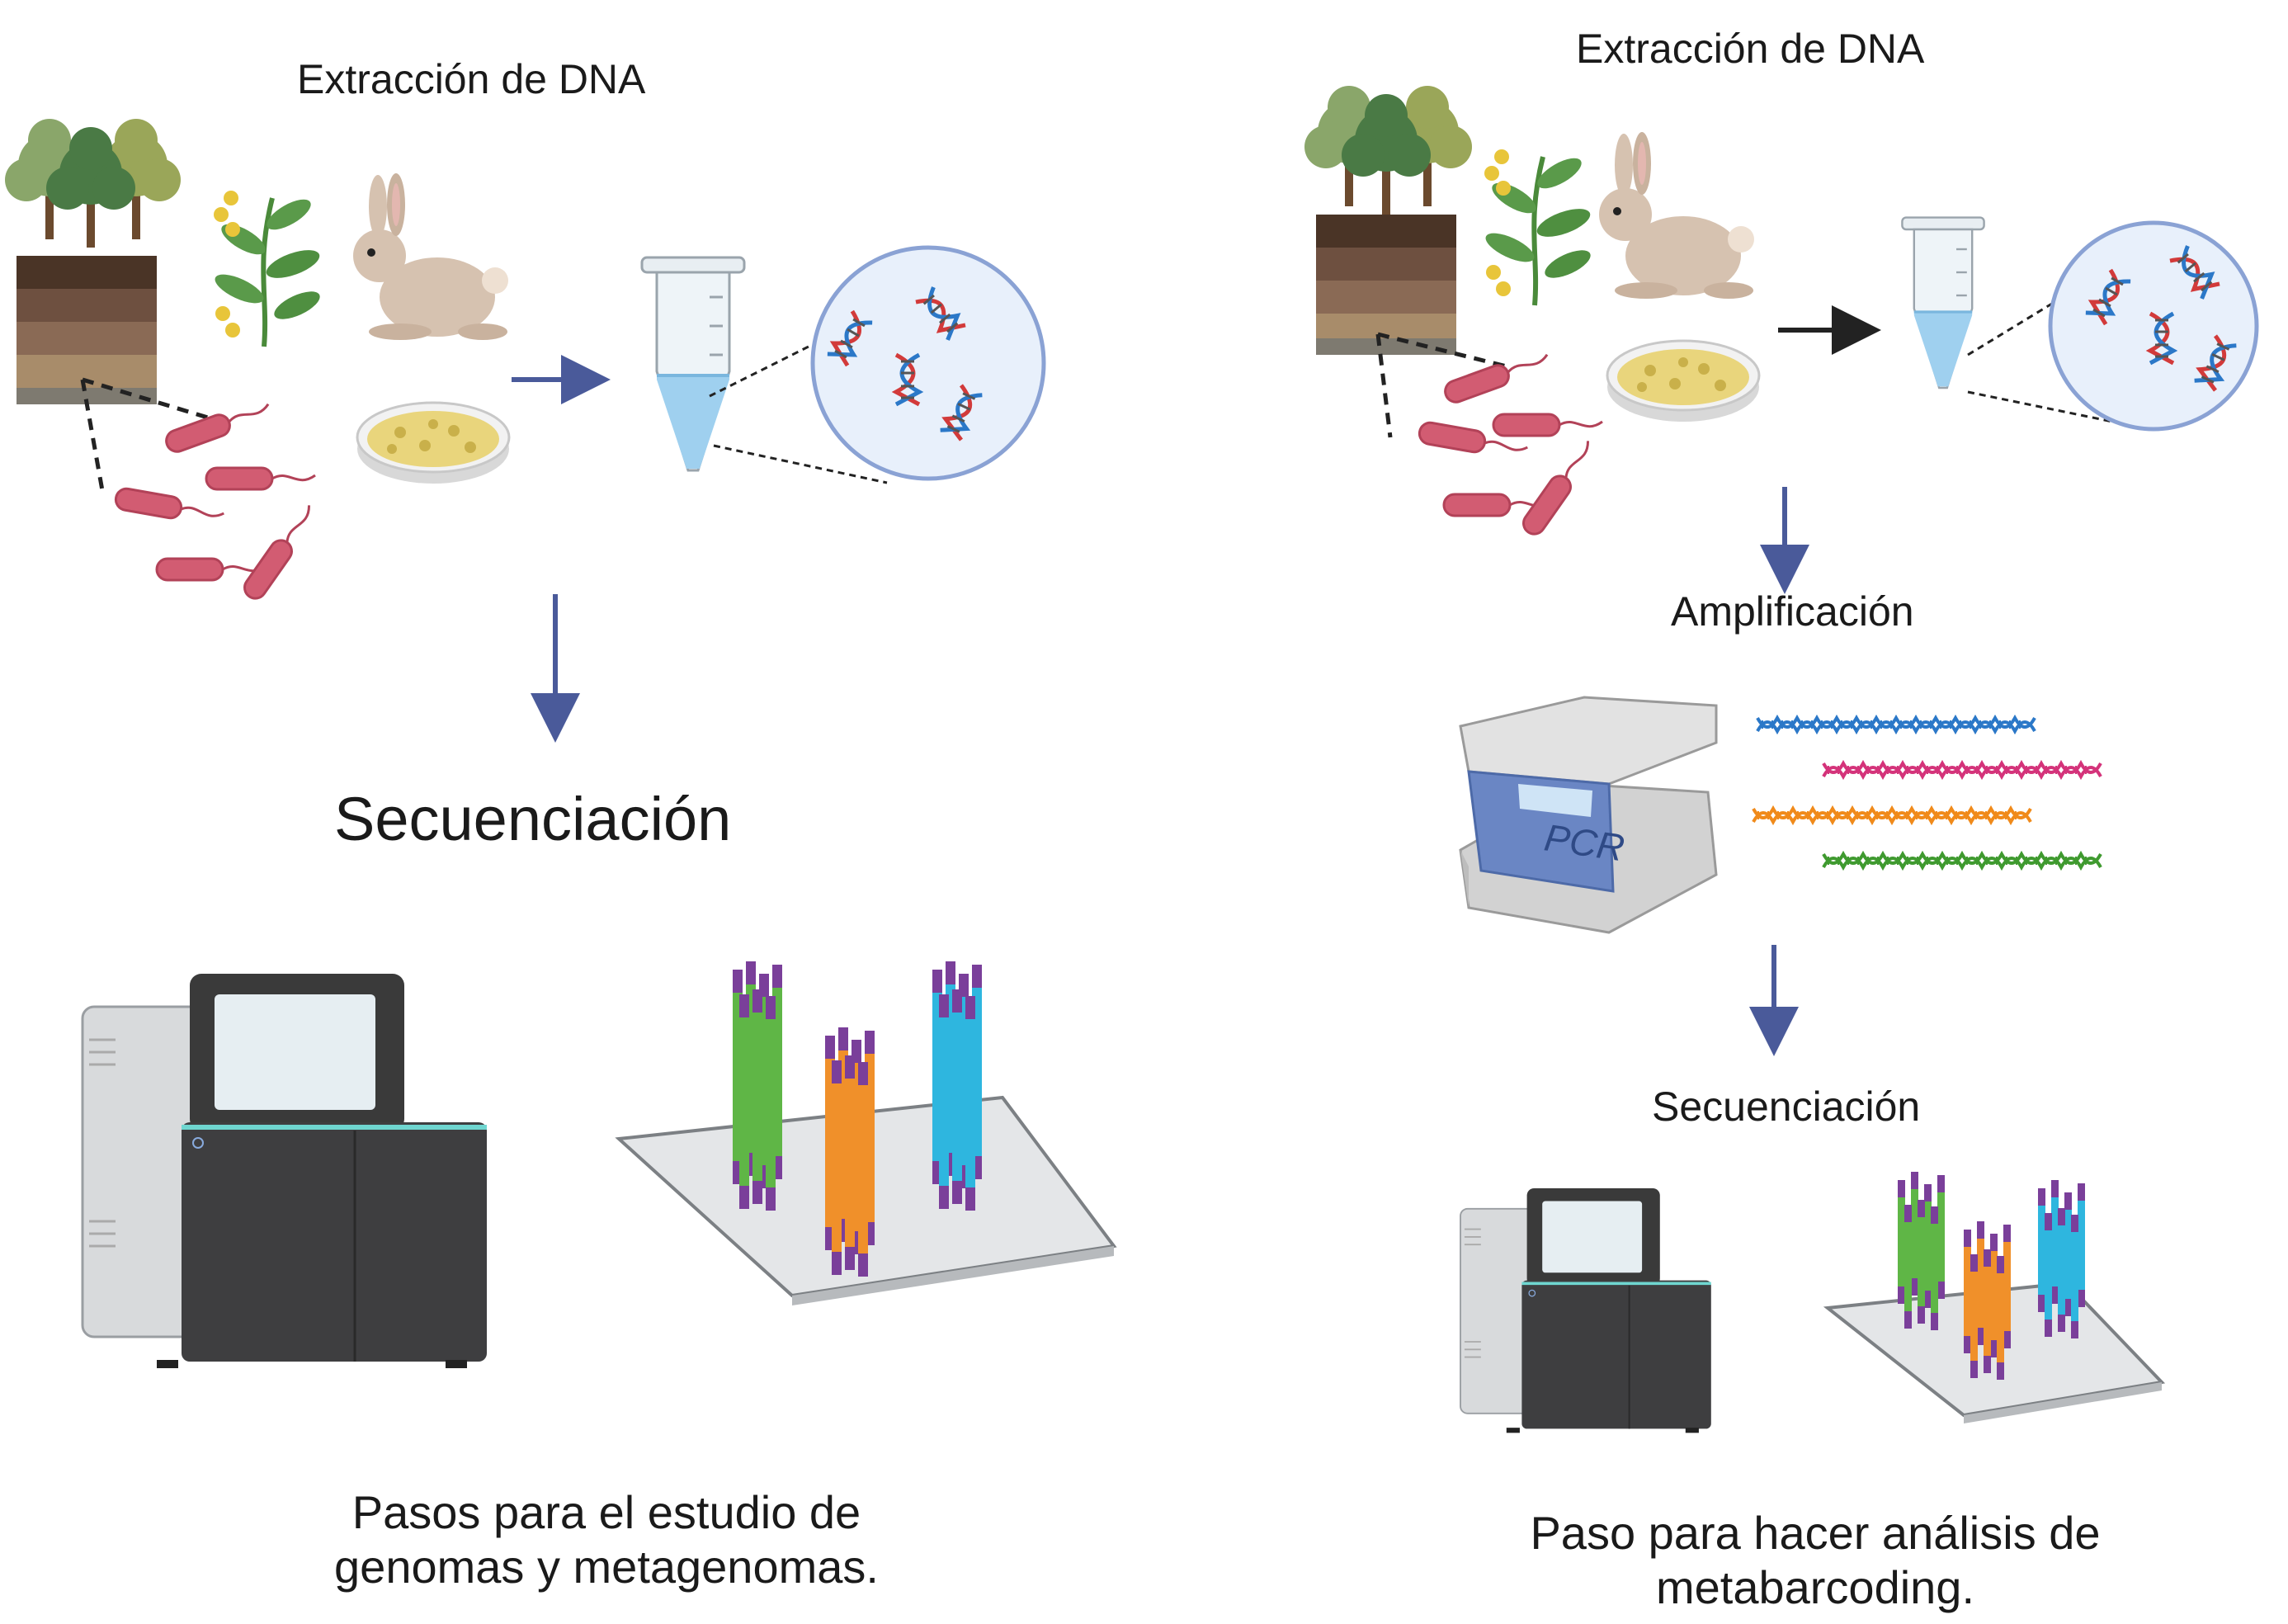 This screenshot has height=1624, width=2288. I want to click on dna-strand-icon, so click(1927, 793).